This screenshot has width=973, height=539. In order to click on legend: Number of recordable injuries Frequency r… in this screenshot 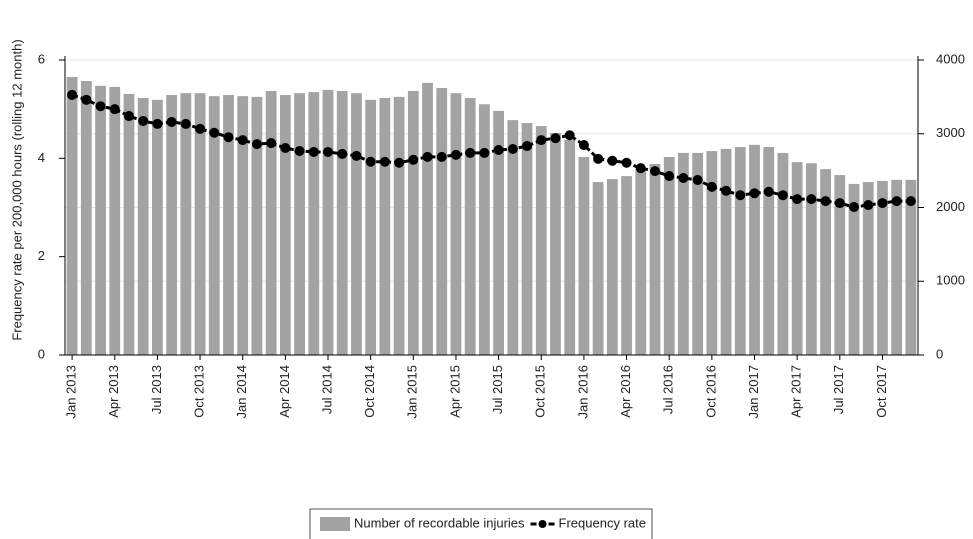, I will do `click(481, 523)`.